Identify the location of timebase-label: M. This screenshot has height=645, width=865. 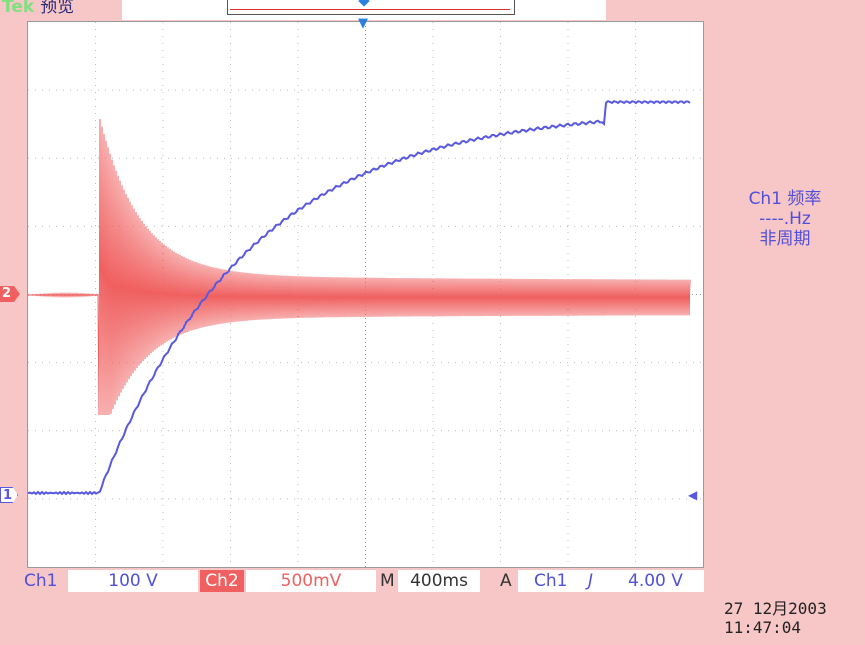
(387, 581).